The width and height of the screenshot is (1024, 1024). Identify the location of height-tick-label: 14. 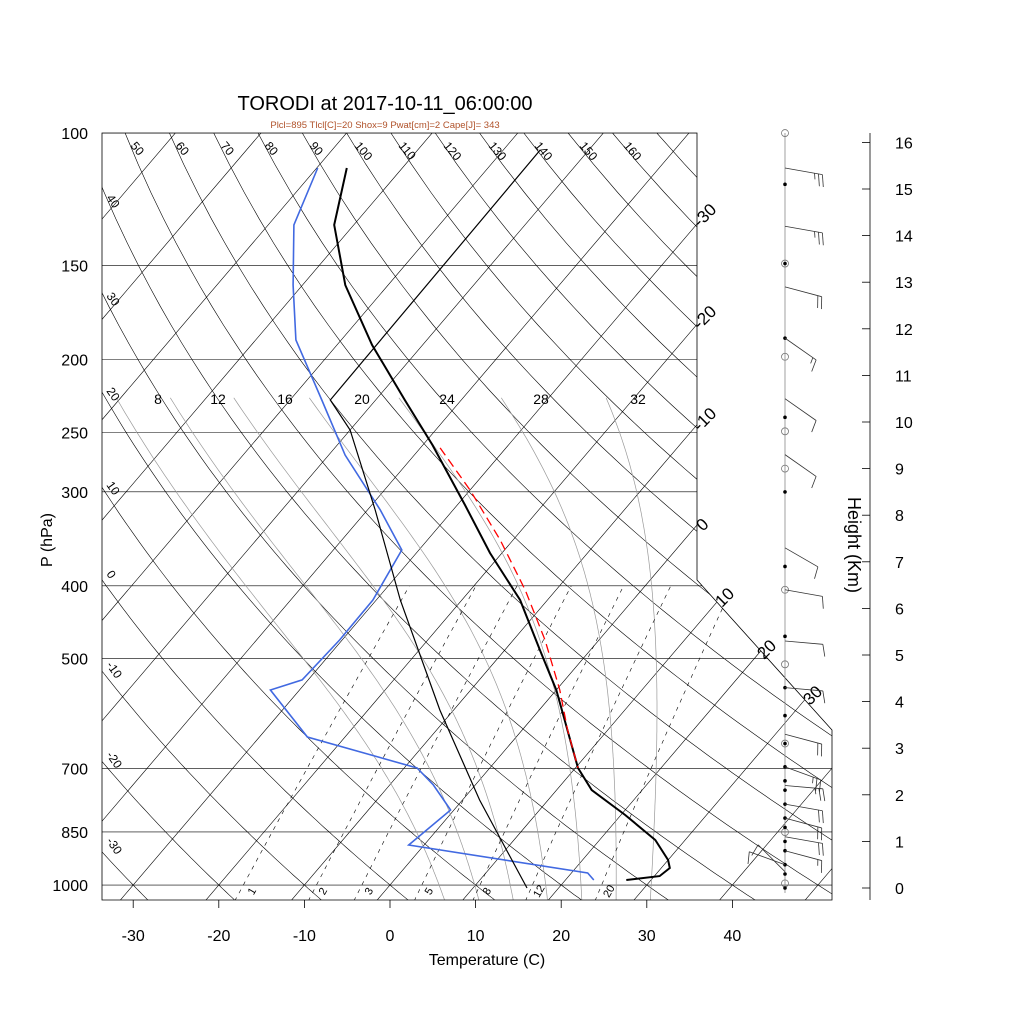
(904, 237).